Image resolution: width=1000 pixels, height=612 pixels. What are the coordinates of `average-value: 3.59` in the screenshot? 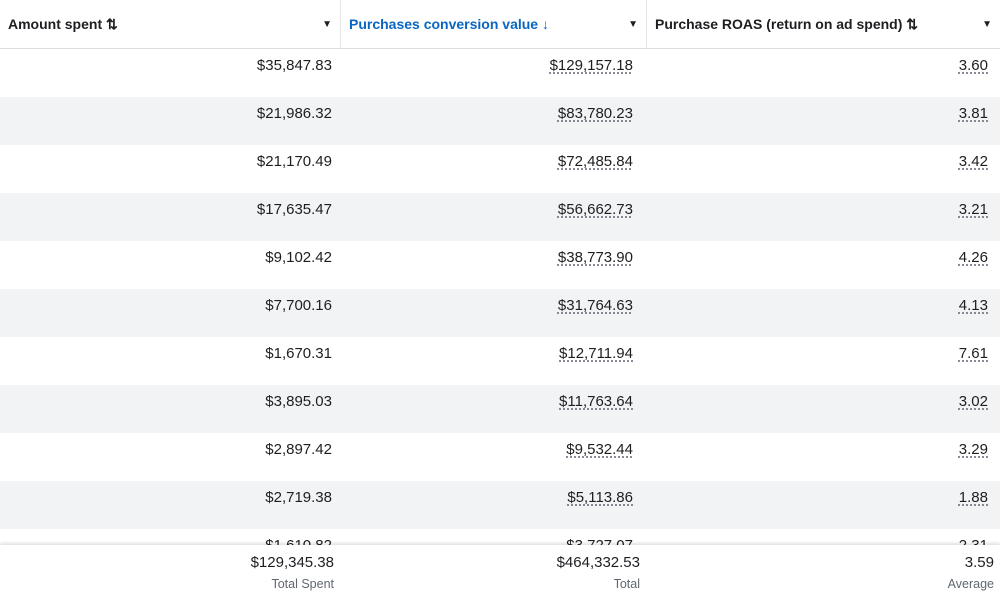 It's located at (979, 562).